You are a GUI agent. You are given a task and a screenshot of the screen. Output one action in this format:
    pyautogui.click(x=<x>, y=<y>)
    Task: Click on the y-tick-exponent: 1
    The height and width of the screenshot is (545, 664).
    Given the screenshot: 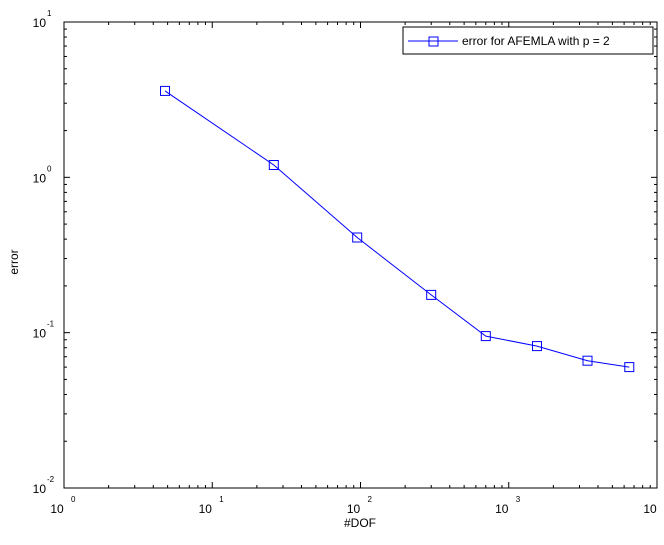 What is the action you would take?
    pyautogui.click(x=49, y=13)
    